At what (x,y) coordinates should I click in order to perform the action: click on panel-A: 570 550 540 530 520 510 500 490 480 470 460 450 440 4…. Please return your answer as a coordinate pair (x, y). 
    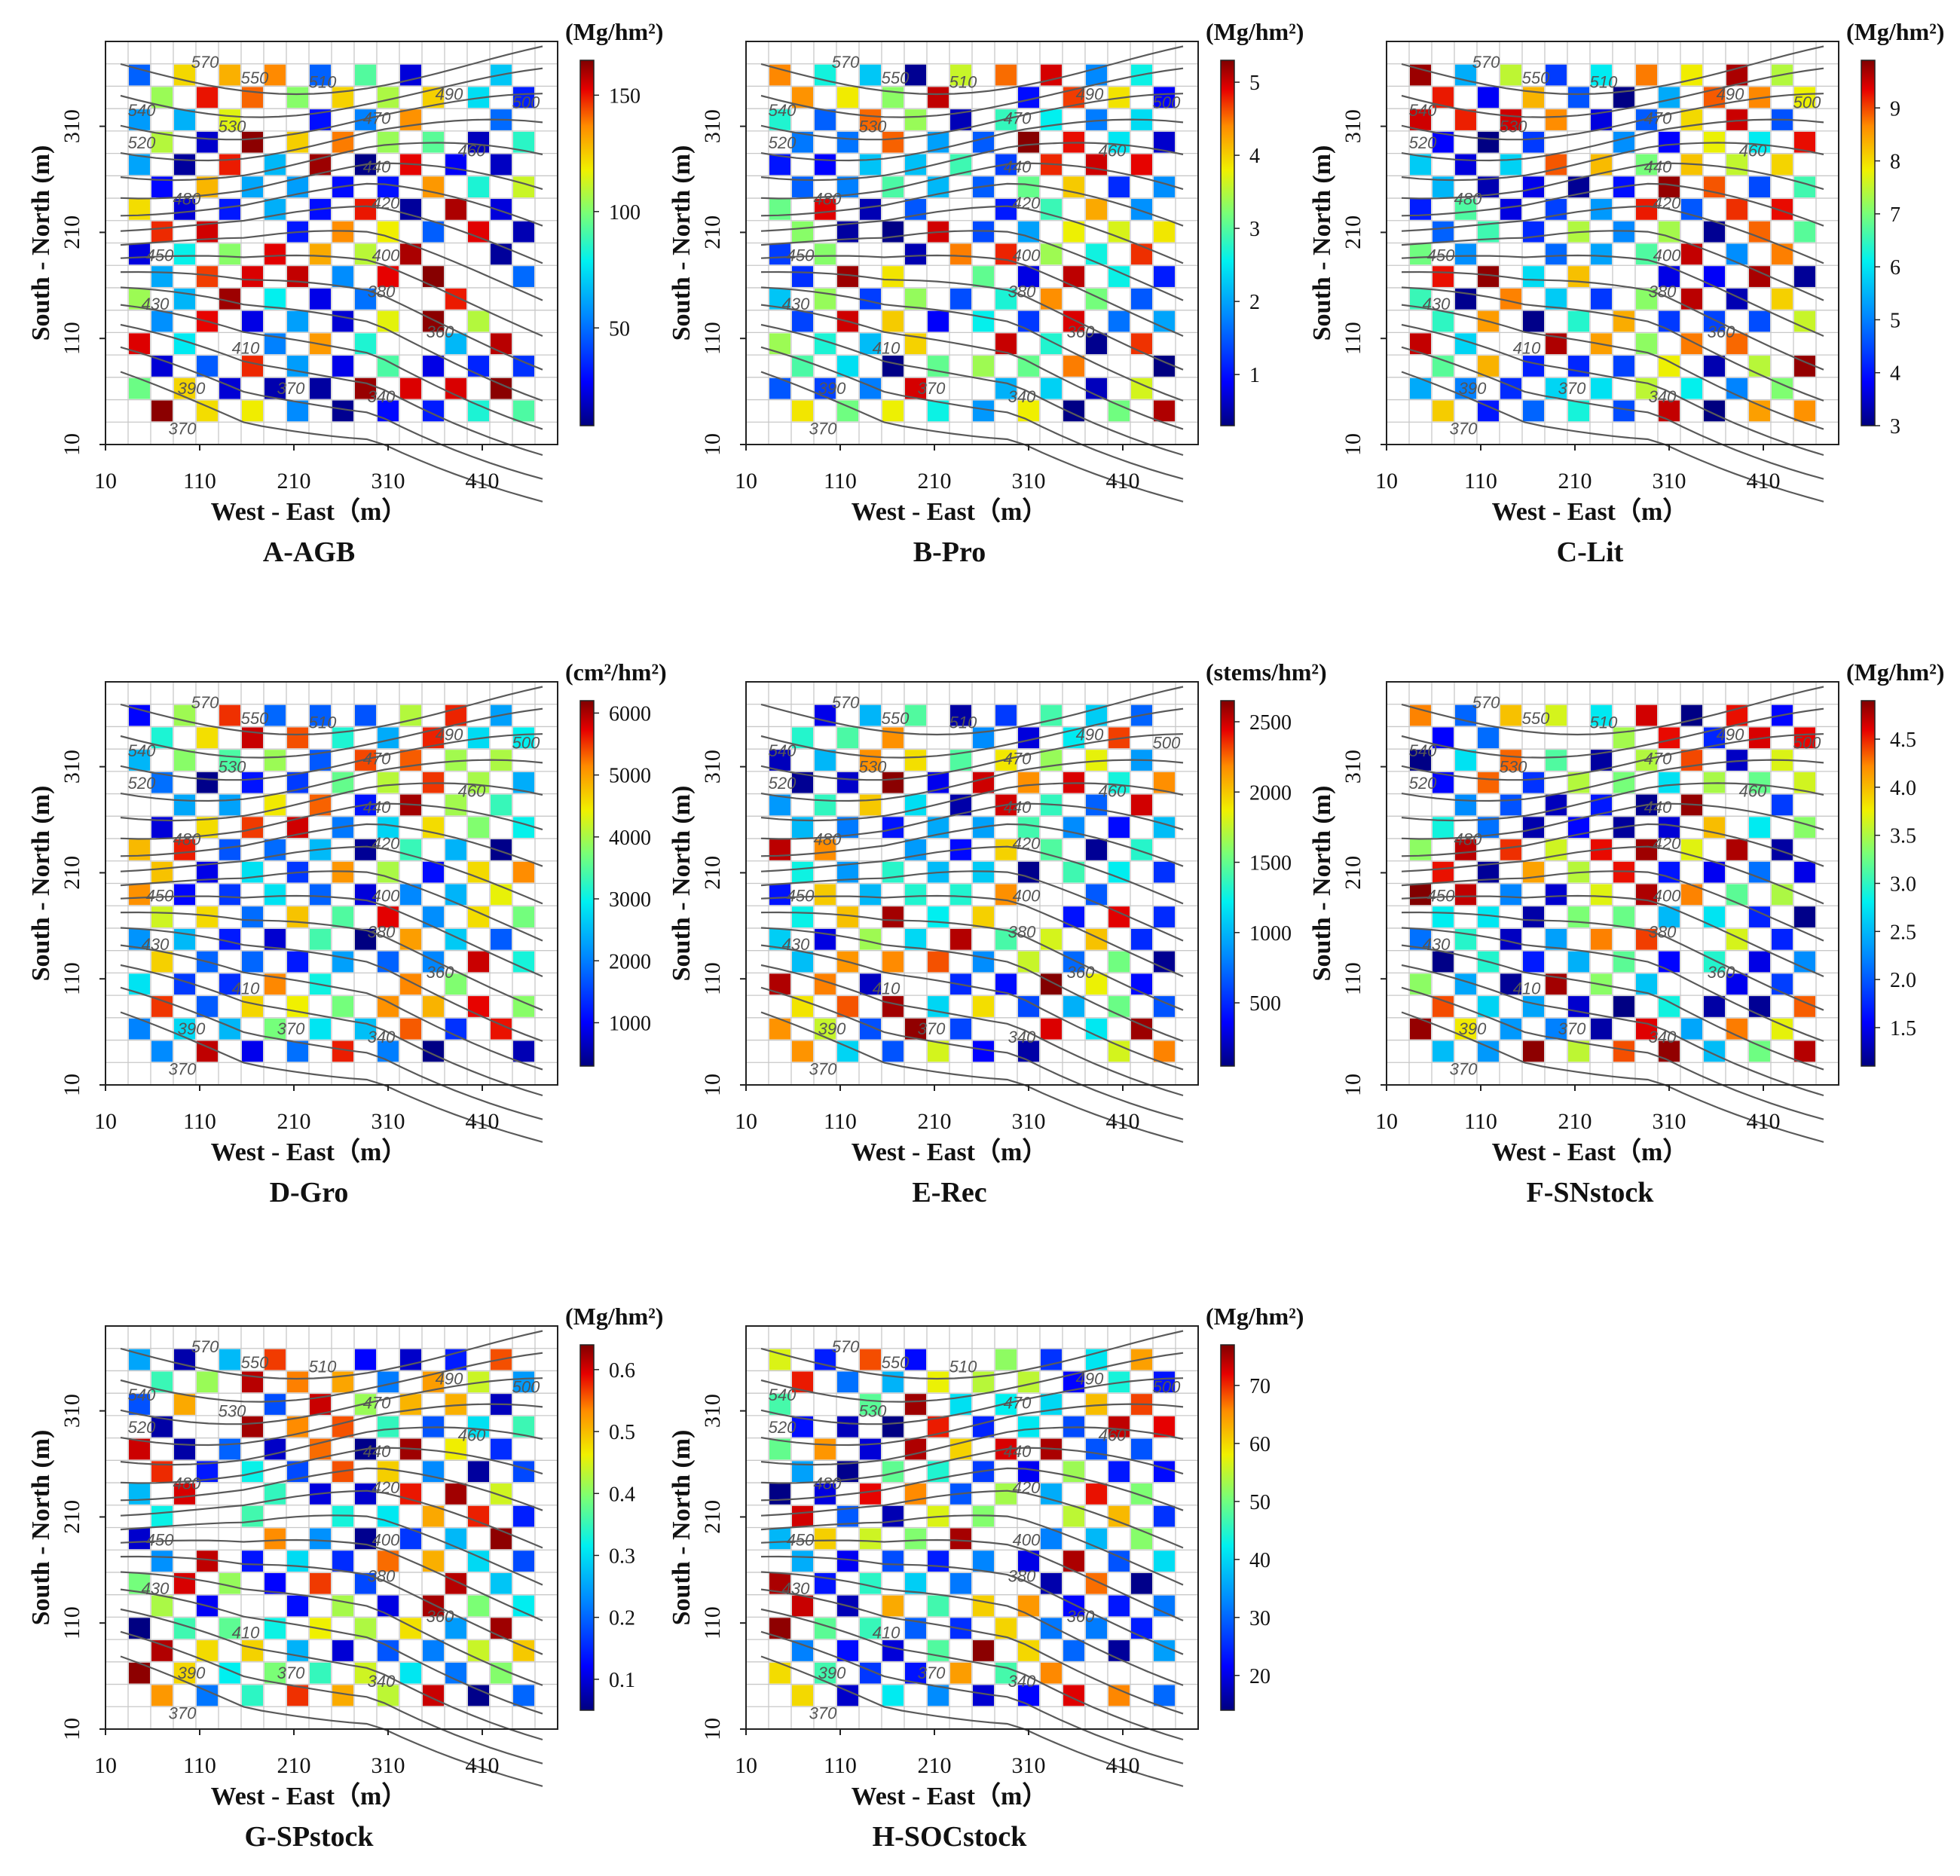
    Looking at the image, I should click on (345, 293).